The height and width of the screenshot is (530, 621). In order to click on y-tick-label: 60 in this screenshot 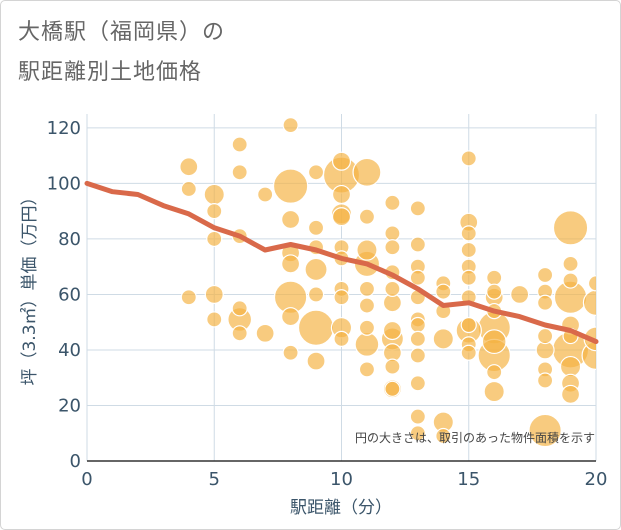, I will do `click(69, 294)`.